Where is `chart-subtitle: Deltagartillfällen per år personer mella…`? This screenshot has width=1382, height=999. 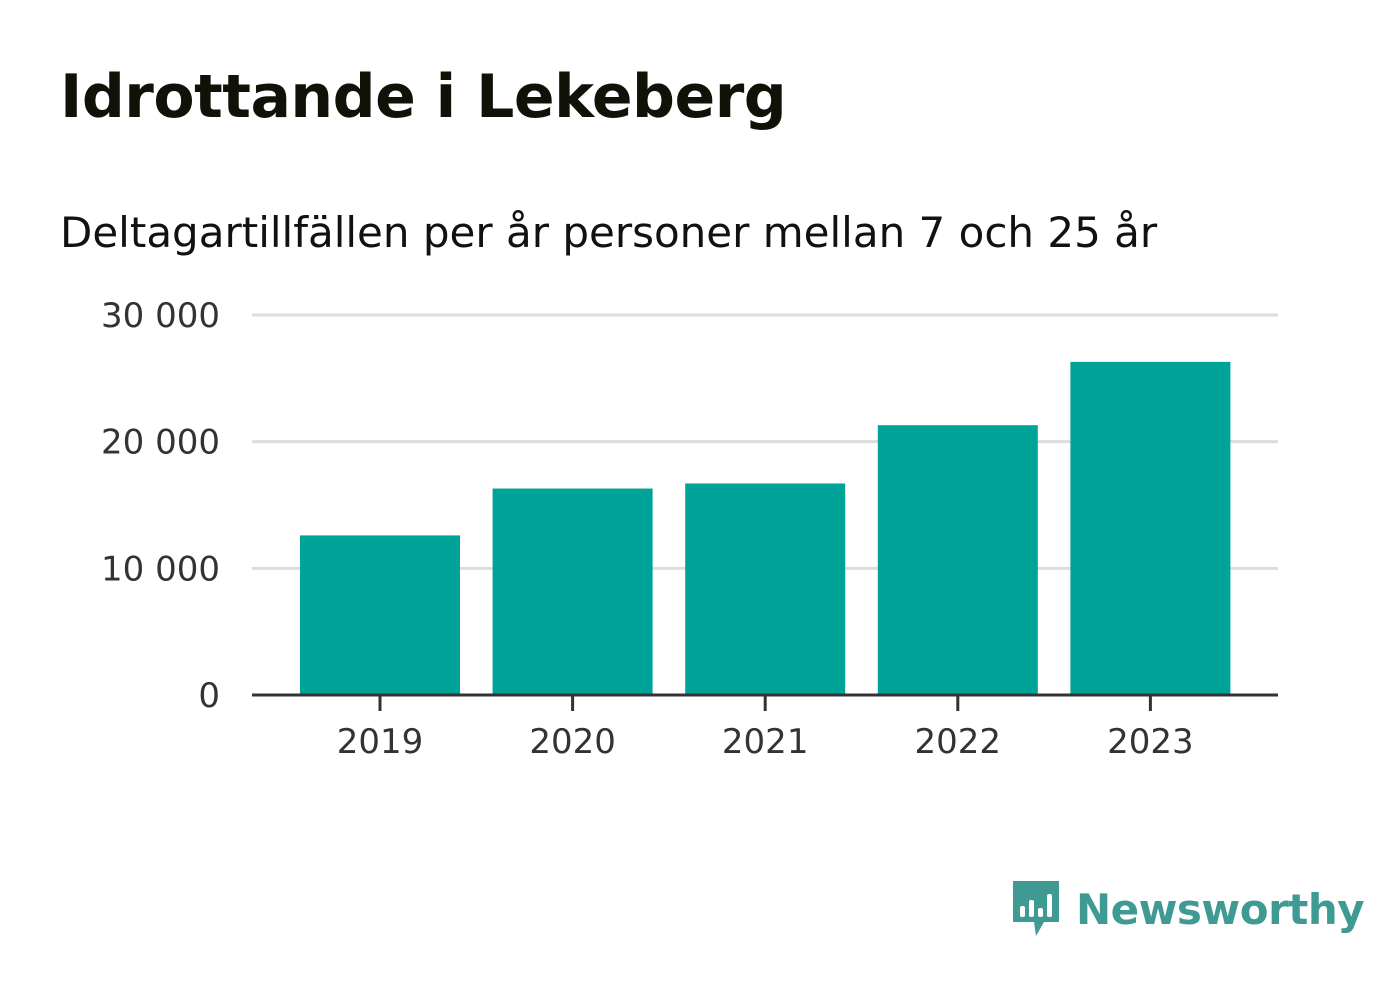
chart-subtitle: Deltagartillfällen per år personer mella… is located at coordinates (609, 232).